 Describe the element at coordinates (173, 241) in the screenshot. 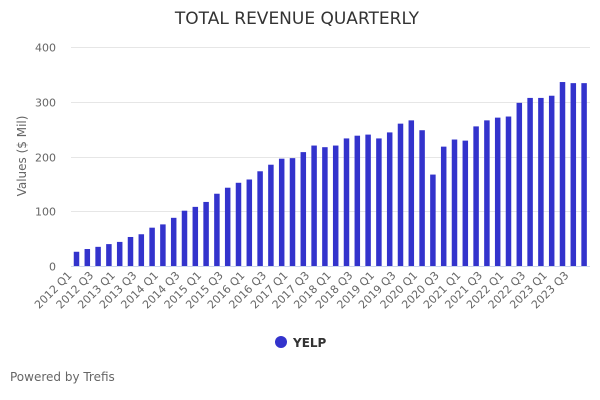

I see `bar-2014-q2` at that location.